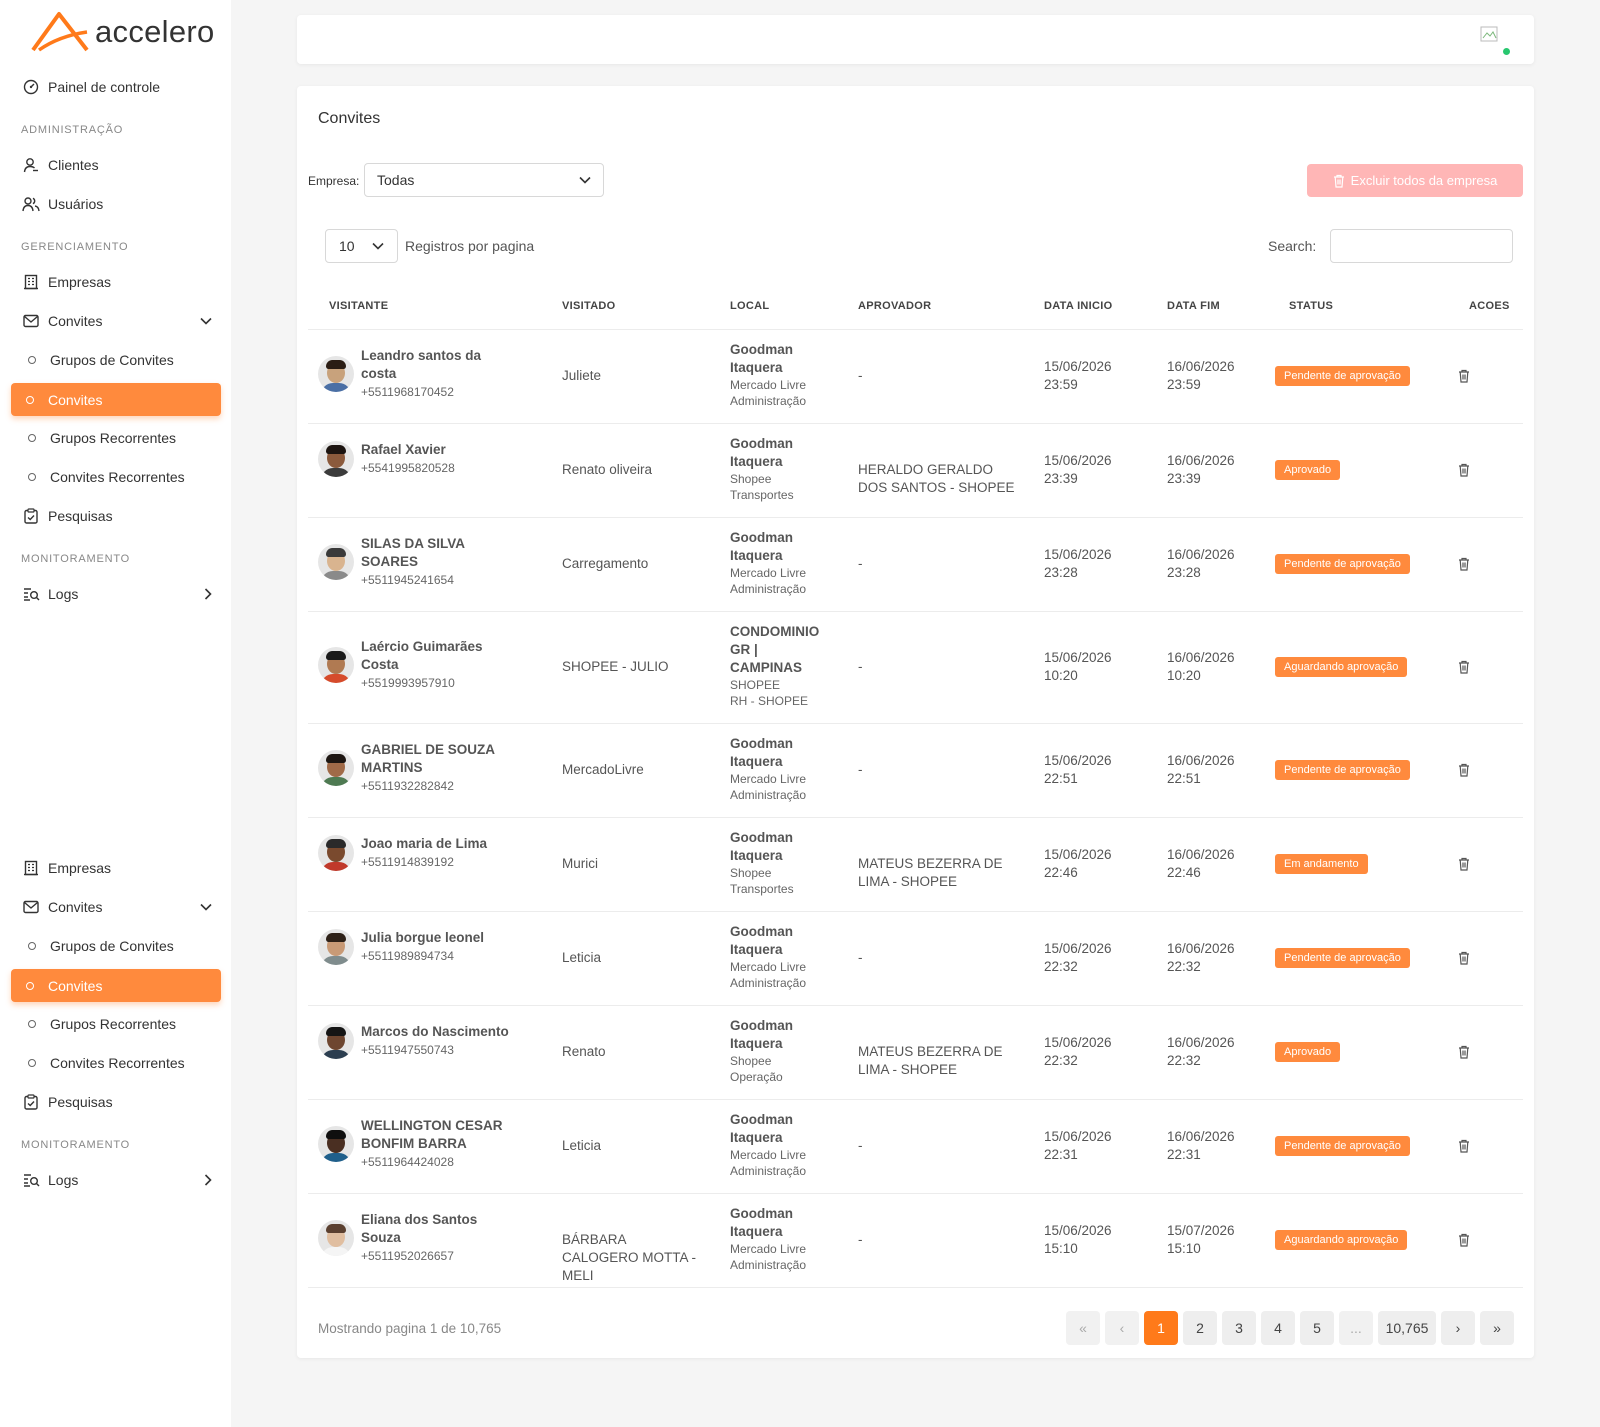 This screenshot has width=1600, height=1427. I want to click on visitor-phone: +5511932282842, so click(407, 786).